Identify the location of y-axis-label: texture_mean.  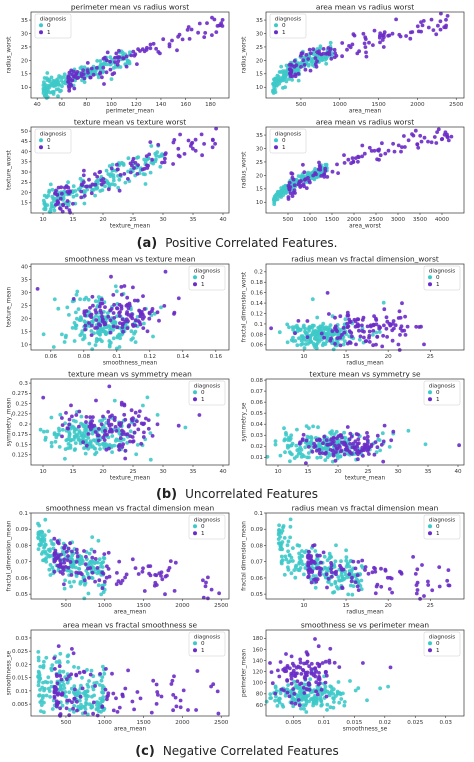
(10, 307).